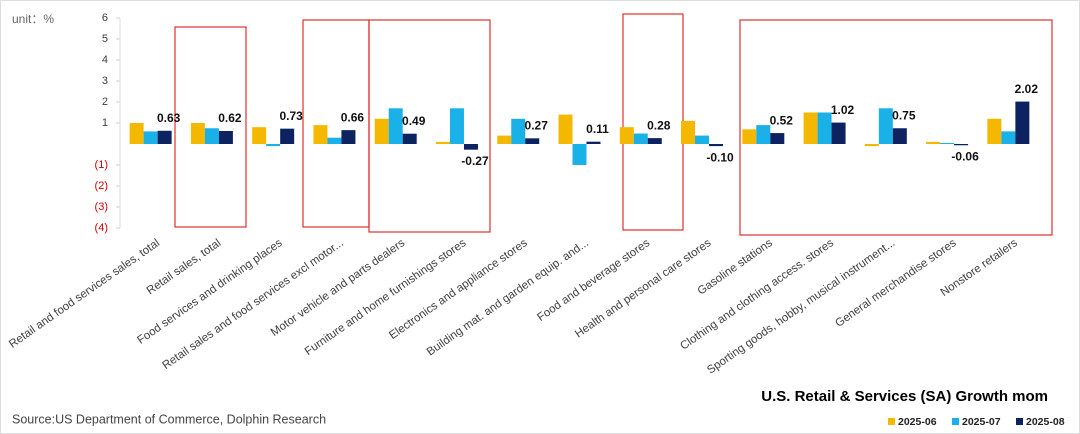 Image resolution: width=1080 pixels, height=434 pixels. Describe the element at coordinates (105, 81) in the screenshot. I see `y-tick-label: 3` at that location.